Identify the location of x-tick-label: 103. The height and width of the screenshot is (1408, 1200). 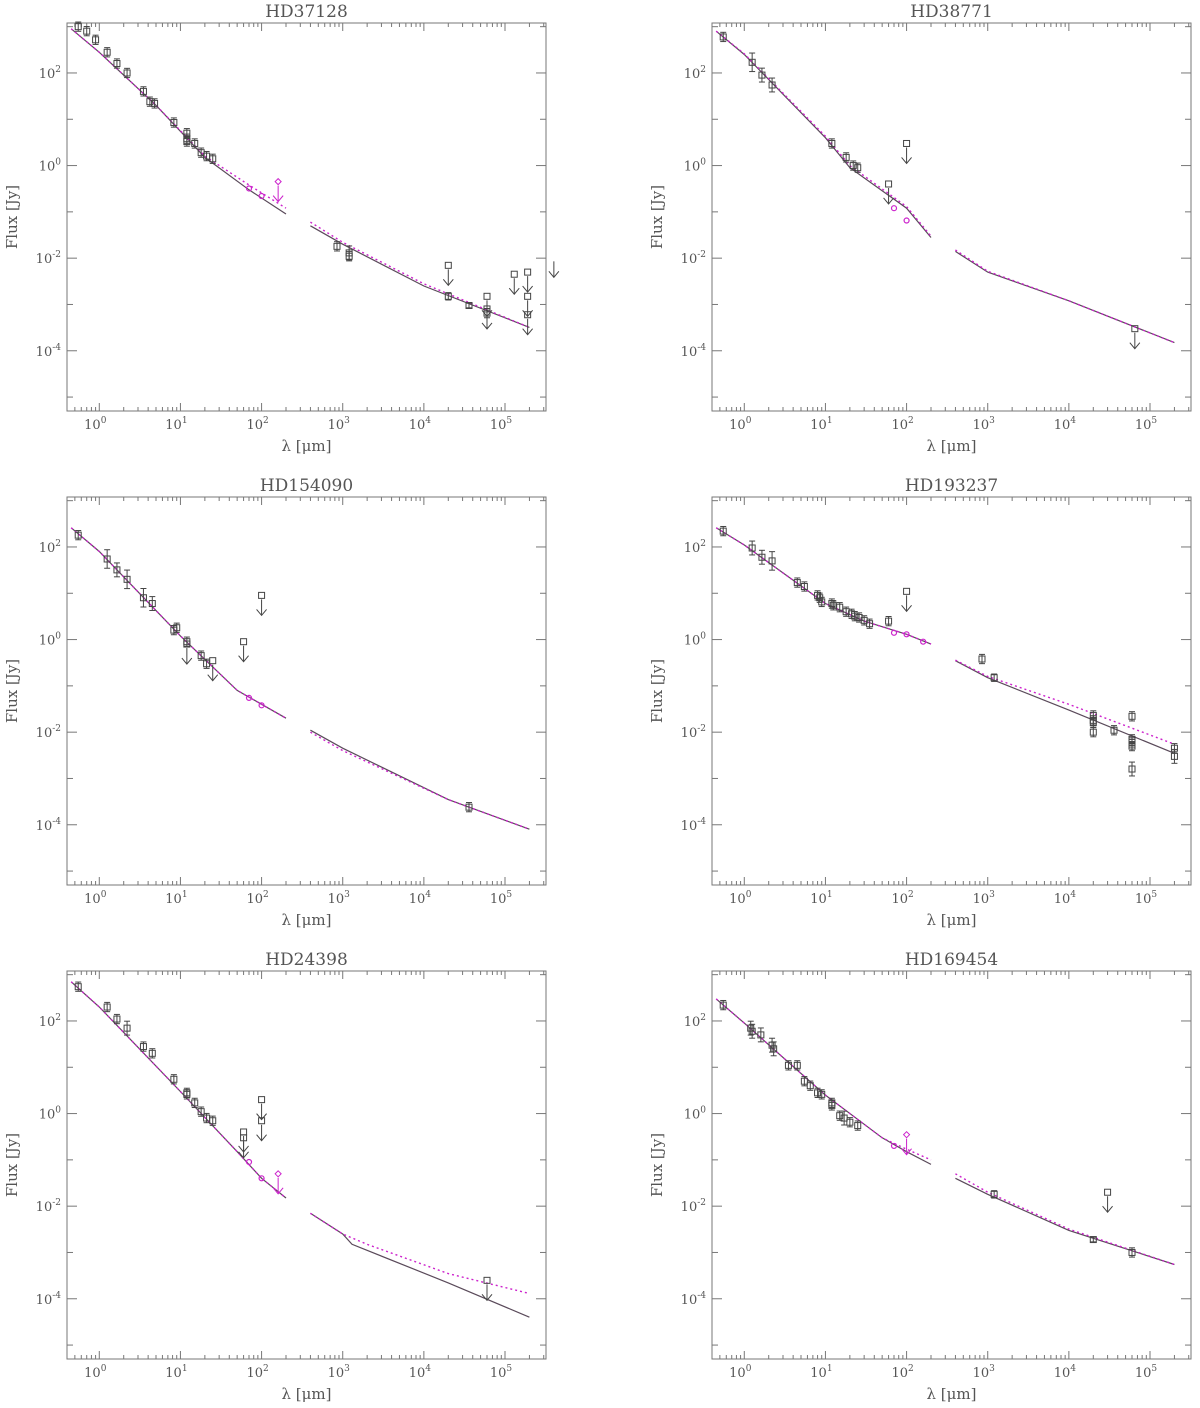
(339, 424).